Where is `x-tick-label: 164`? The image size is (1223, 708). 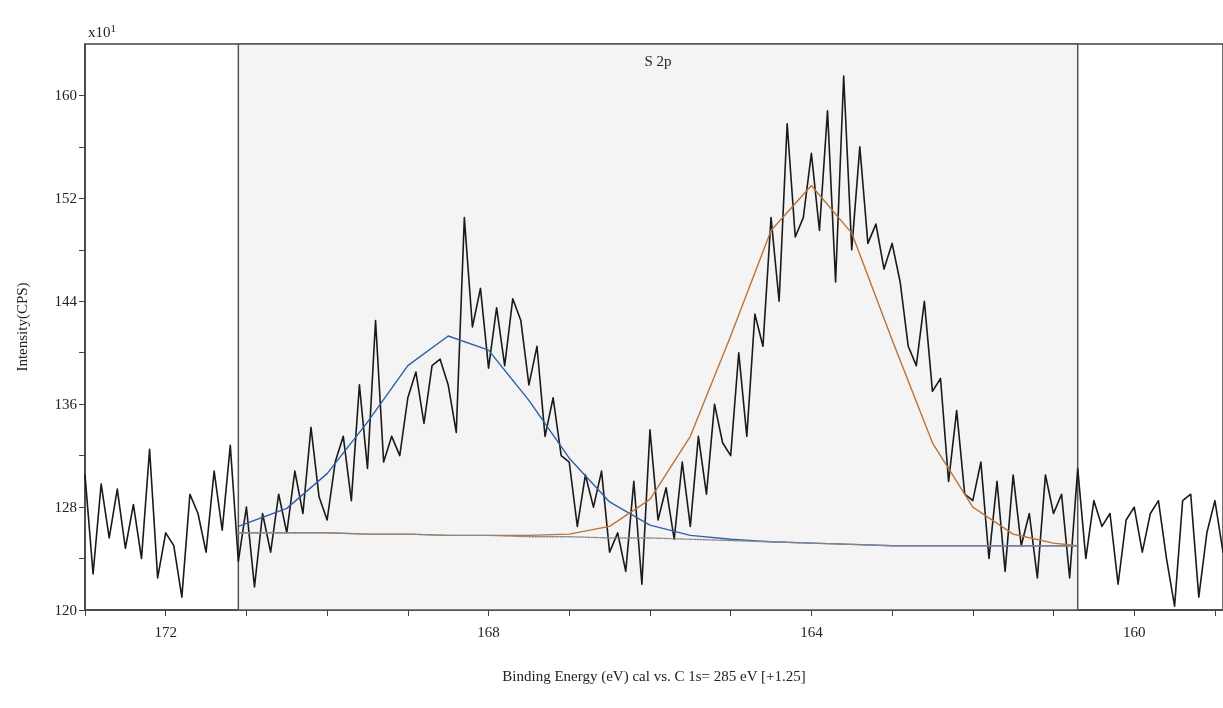 x-tick-label: 164 is located at coordinates (812, 631).